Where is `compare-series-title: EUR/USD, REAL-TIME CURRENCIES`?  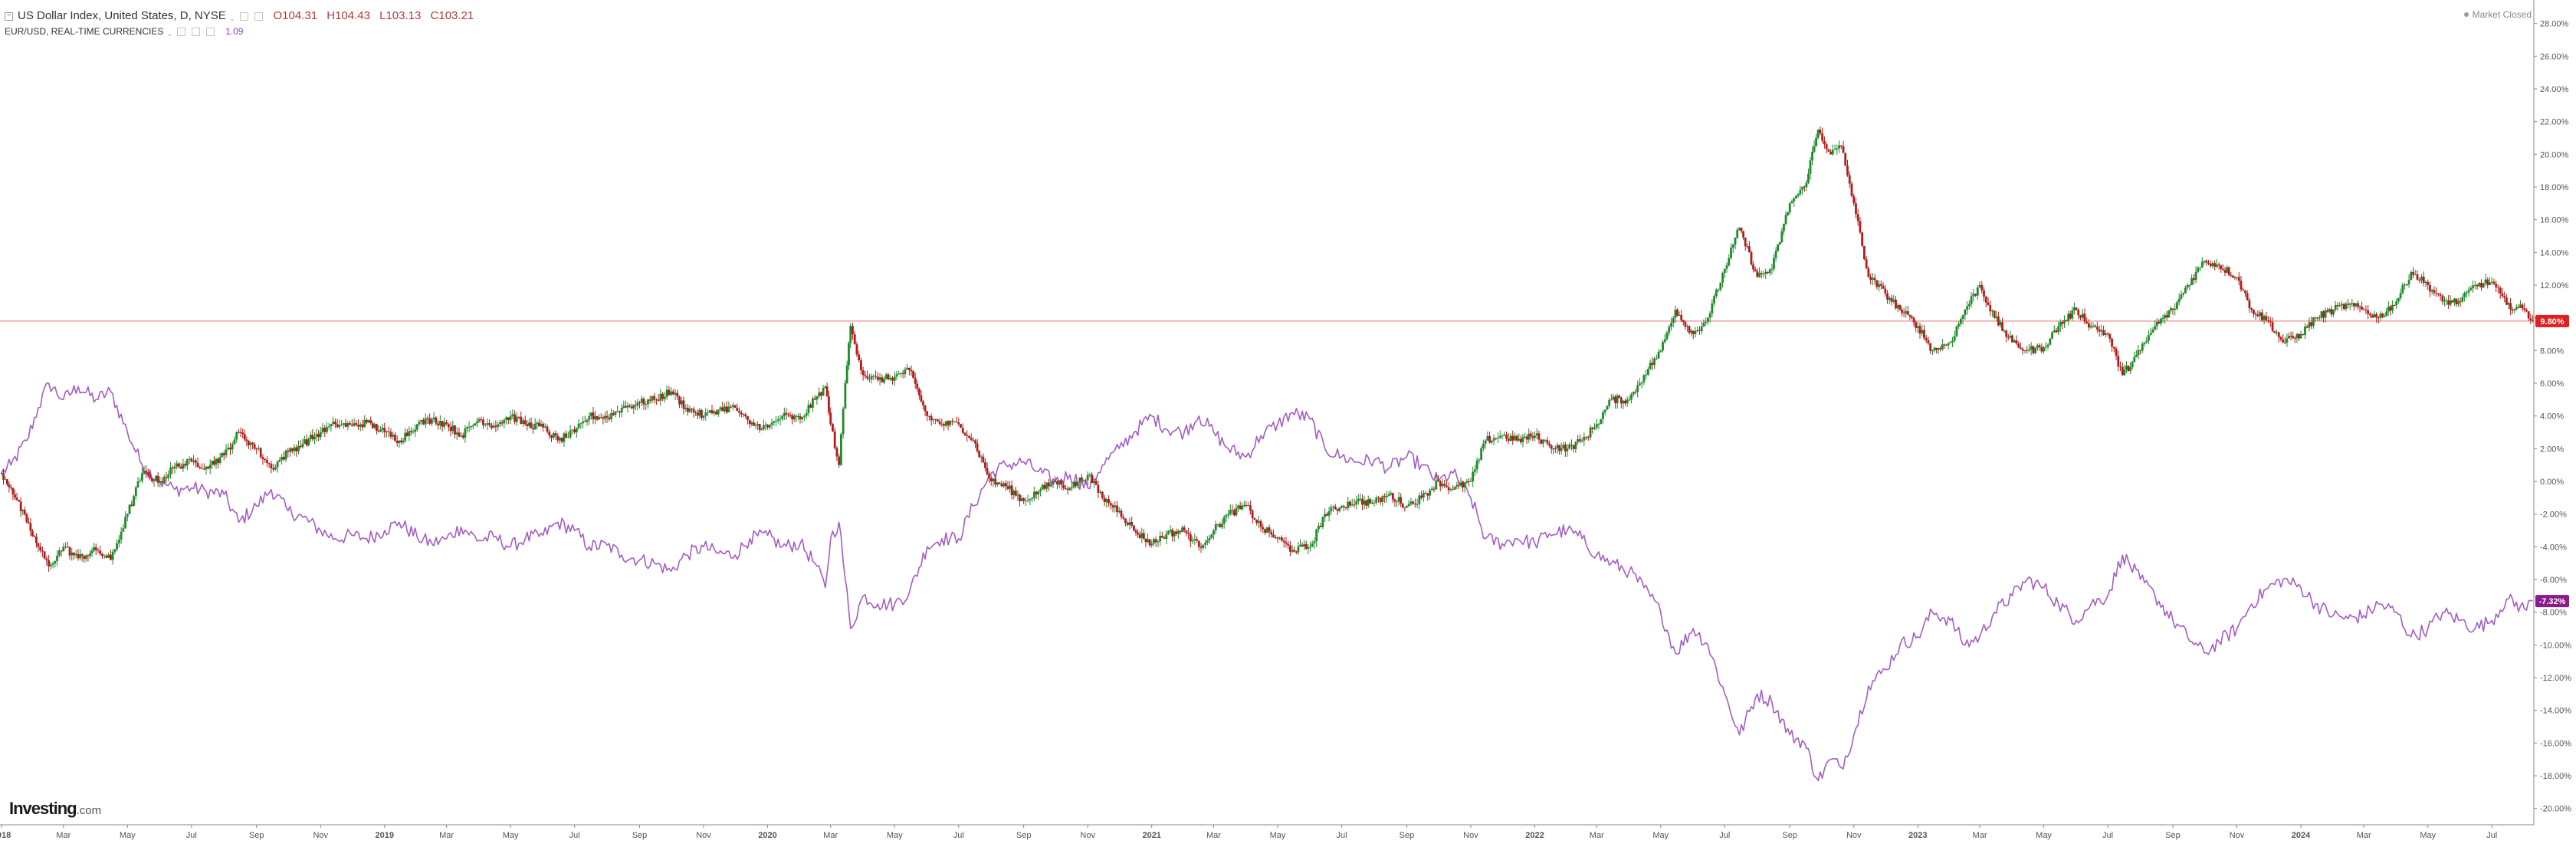 compare-series-title: EUR/USD, REAL-TIME CURRENCIES is located at coordinates (84, 32).